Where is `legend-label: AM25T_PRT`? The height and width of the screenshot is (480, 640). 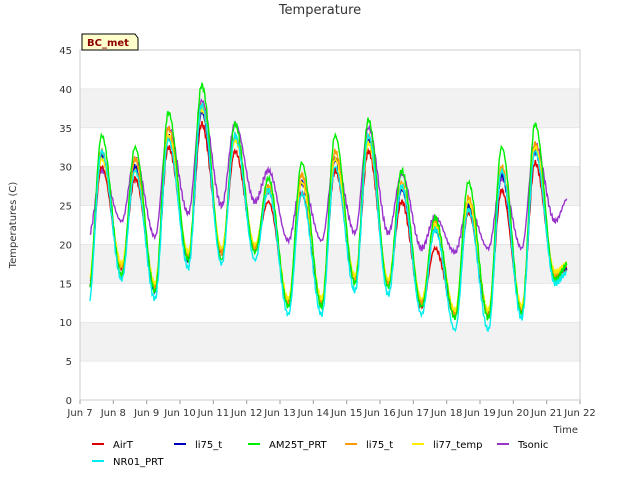 legend-label: AM25T_PRT is located at coordinates (298, 445).